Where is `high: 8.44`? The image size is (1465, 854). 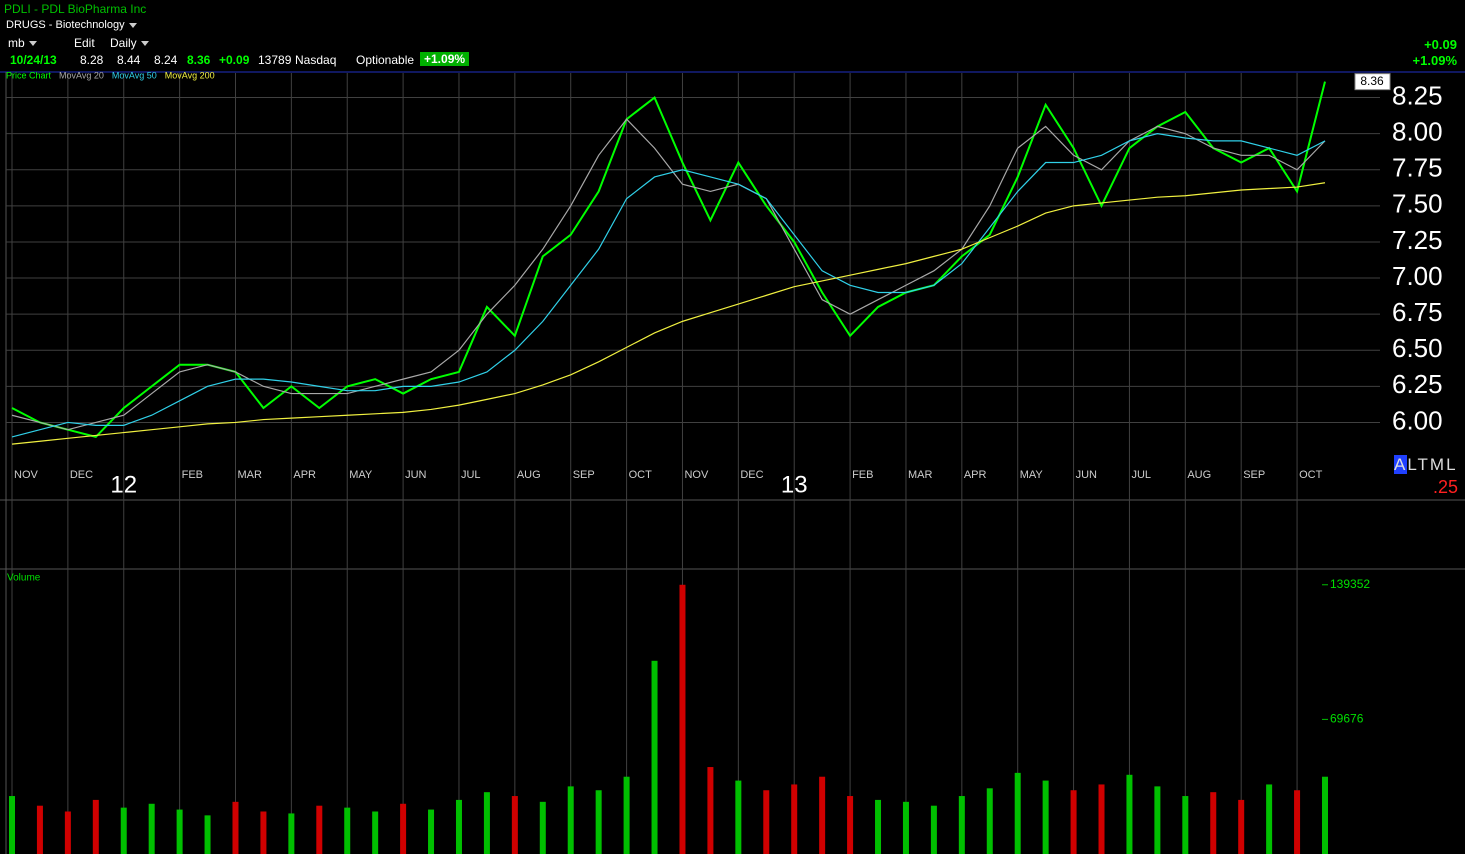
high: 8.44 is located at coordinates (129, 60).